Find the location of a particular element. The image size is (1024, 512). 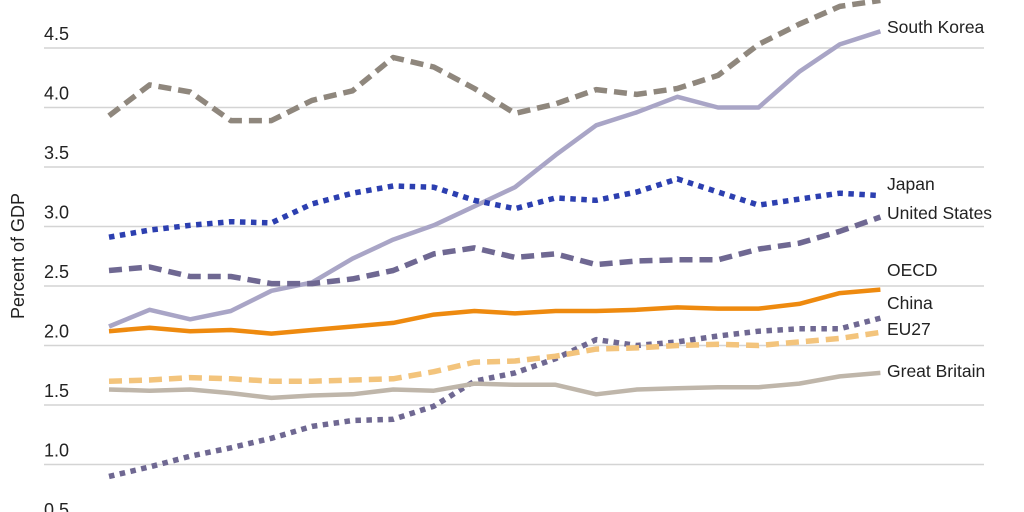

y-tick-label: 1.0 is located at coordinates (56, 451).